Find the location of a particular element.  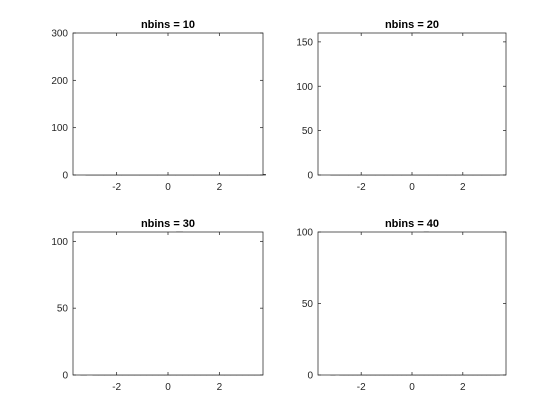

subplot-title: nbins = 30 is located at coordinates (168, 224).